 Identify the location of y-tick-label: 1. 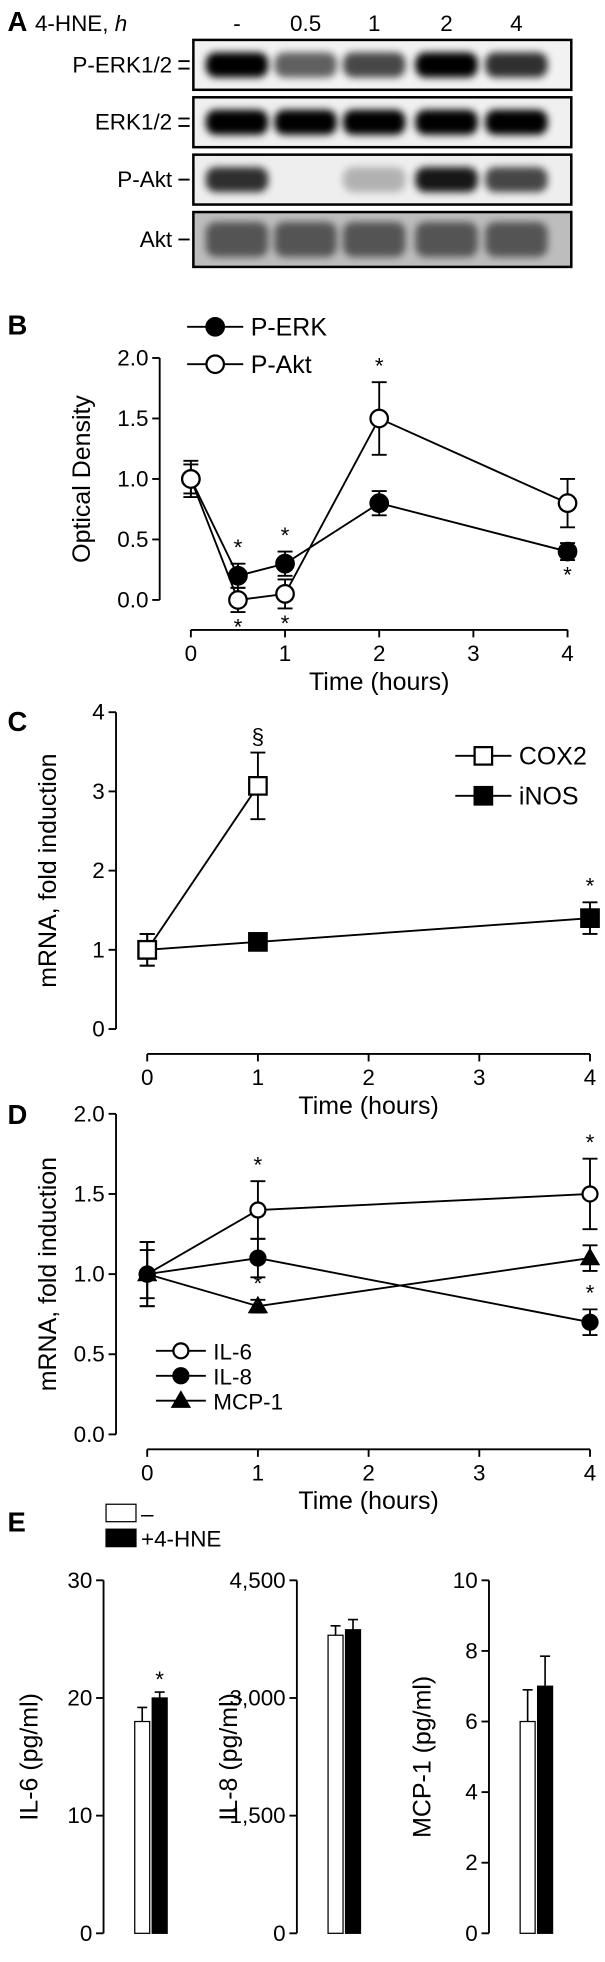
(98, 949).